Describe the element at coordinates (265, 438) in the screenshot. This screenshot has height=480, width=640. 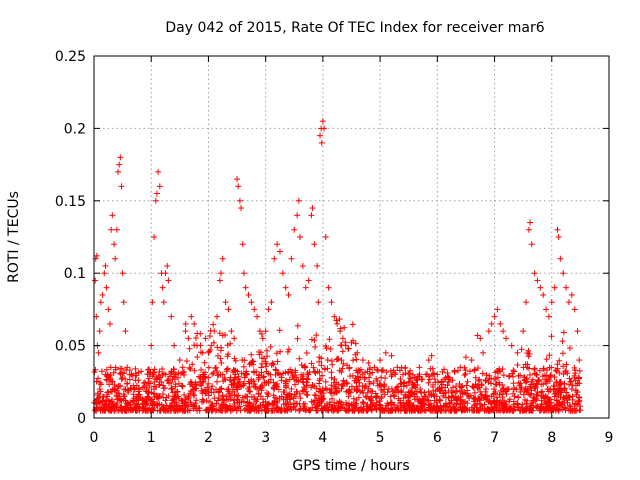
I see `x-tick-label: 3` at that location.